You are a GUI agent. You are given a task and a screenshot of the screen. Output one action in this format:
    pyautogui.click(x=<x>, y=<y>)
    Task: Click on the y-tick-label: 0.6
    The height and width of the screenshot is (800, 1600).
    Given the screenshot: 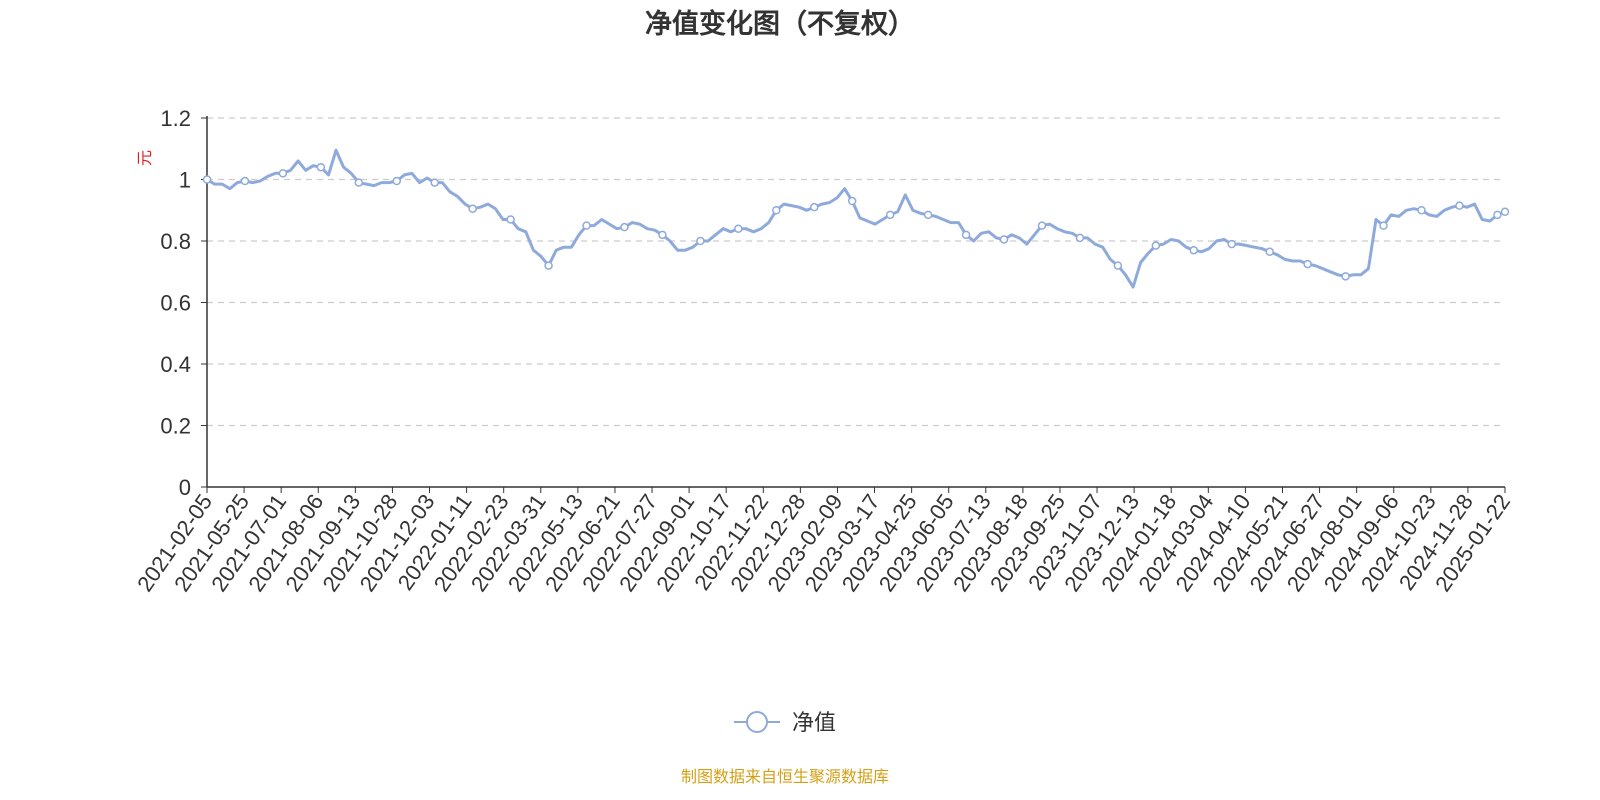 What is the action you would take?
    pyautogui.click(x=175, y=303)
    